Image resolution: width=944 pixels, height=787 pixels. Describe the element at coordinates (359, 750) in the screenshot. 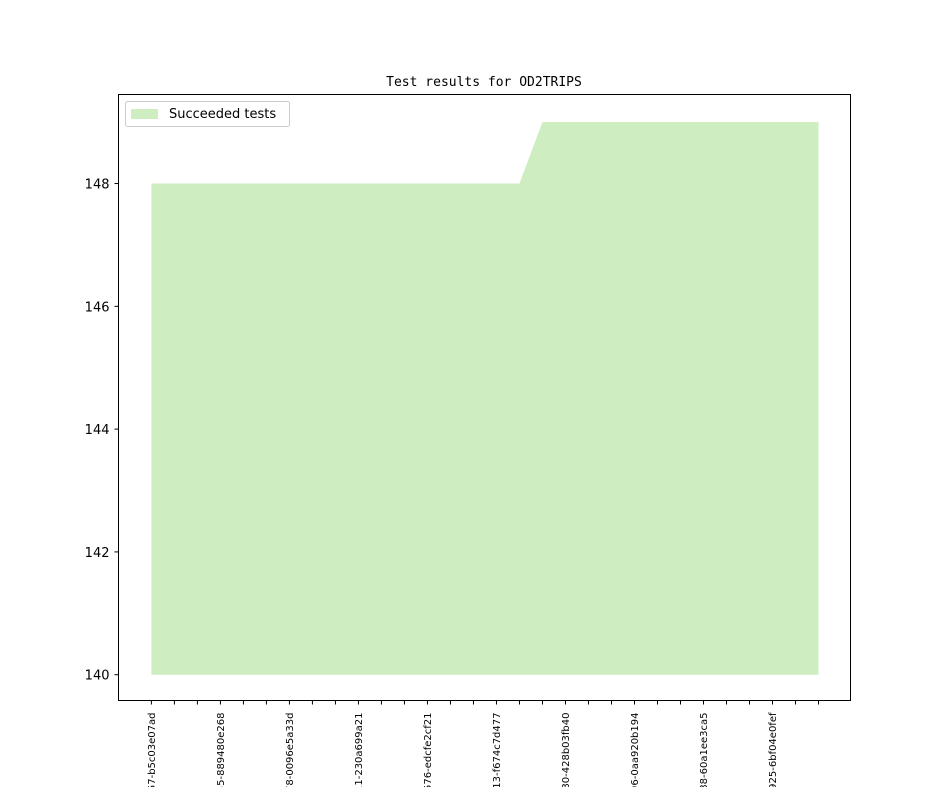

I see `x-tick-label: 11-230a699a21` at that location.